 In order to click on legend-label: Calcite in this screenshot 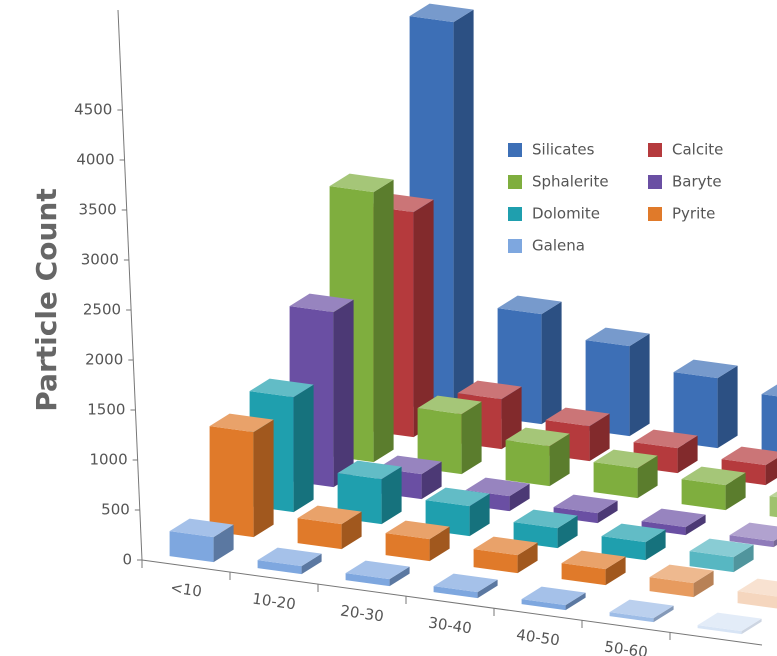, I will do `click(697, 150)`.